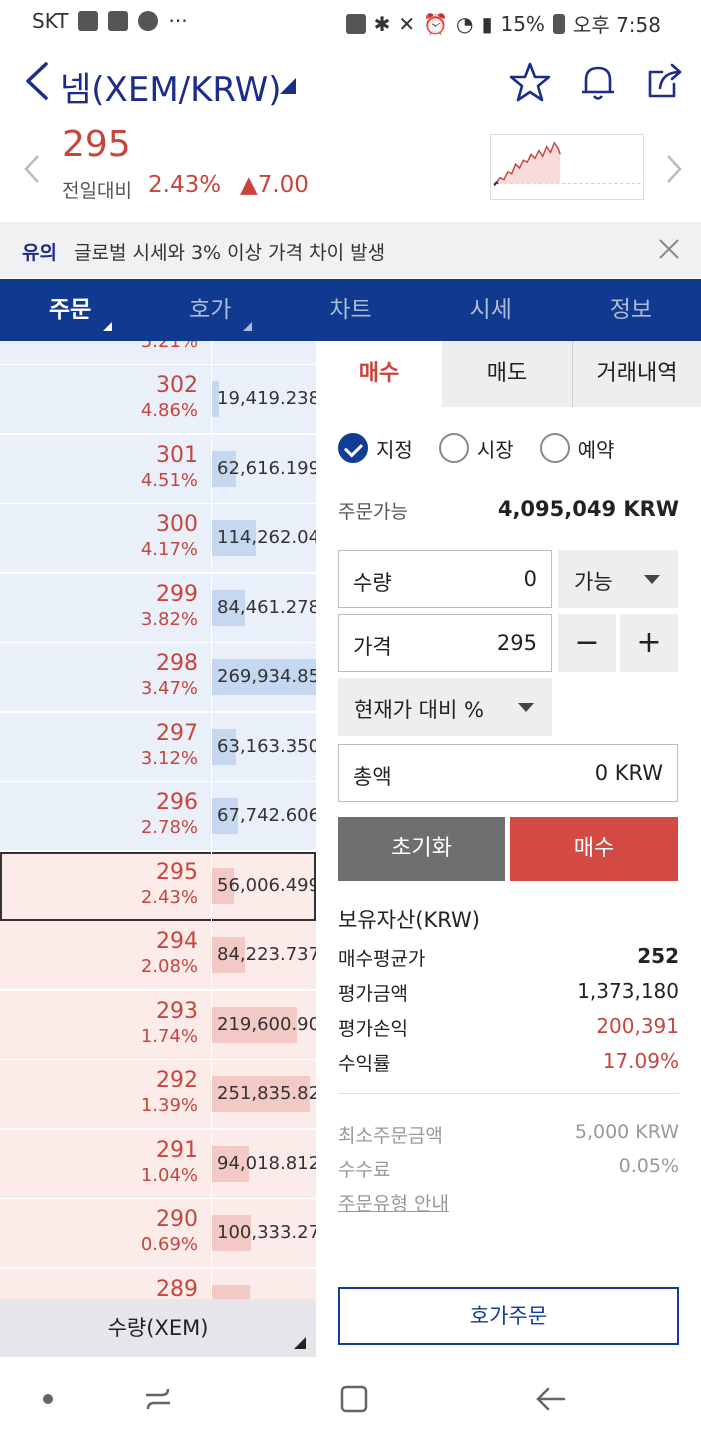 The height and width of the screenshot is (1440, 701). What do you see at coordinates (39, 253) in the screenshot?
I see `notice-tag: 유의` at bounding box center [39, 253].